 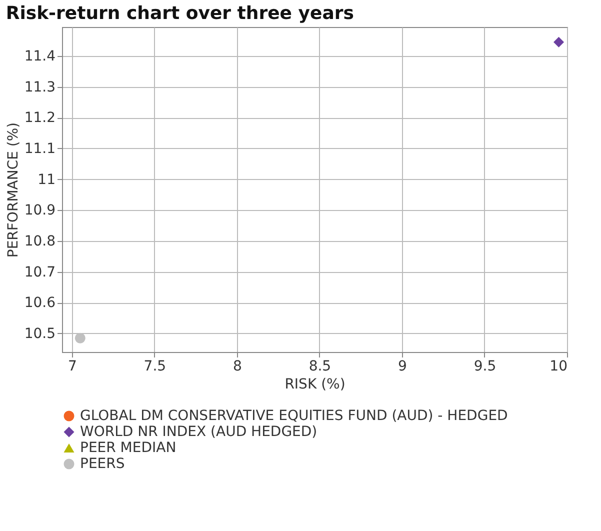 I want to click on y-tick-label: 10.6, so click(x=40, y=303).